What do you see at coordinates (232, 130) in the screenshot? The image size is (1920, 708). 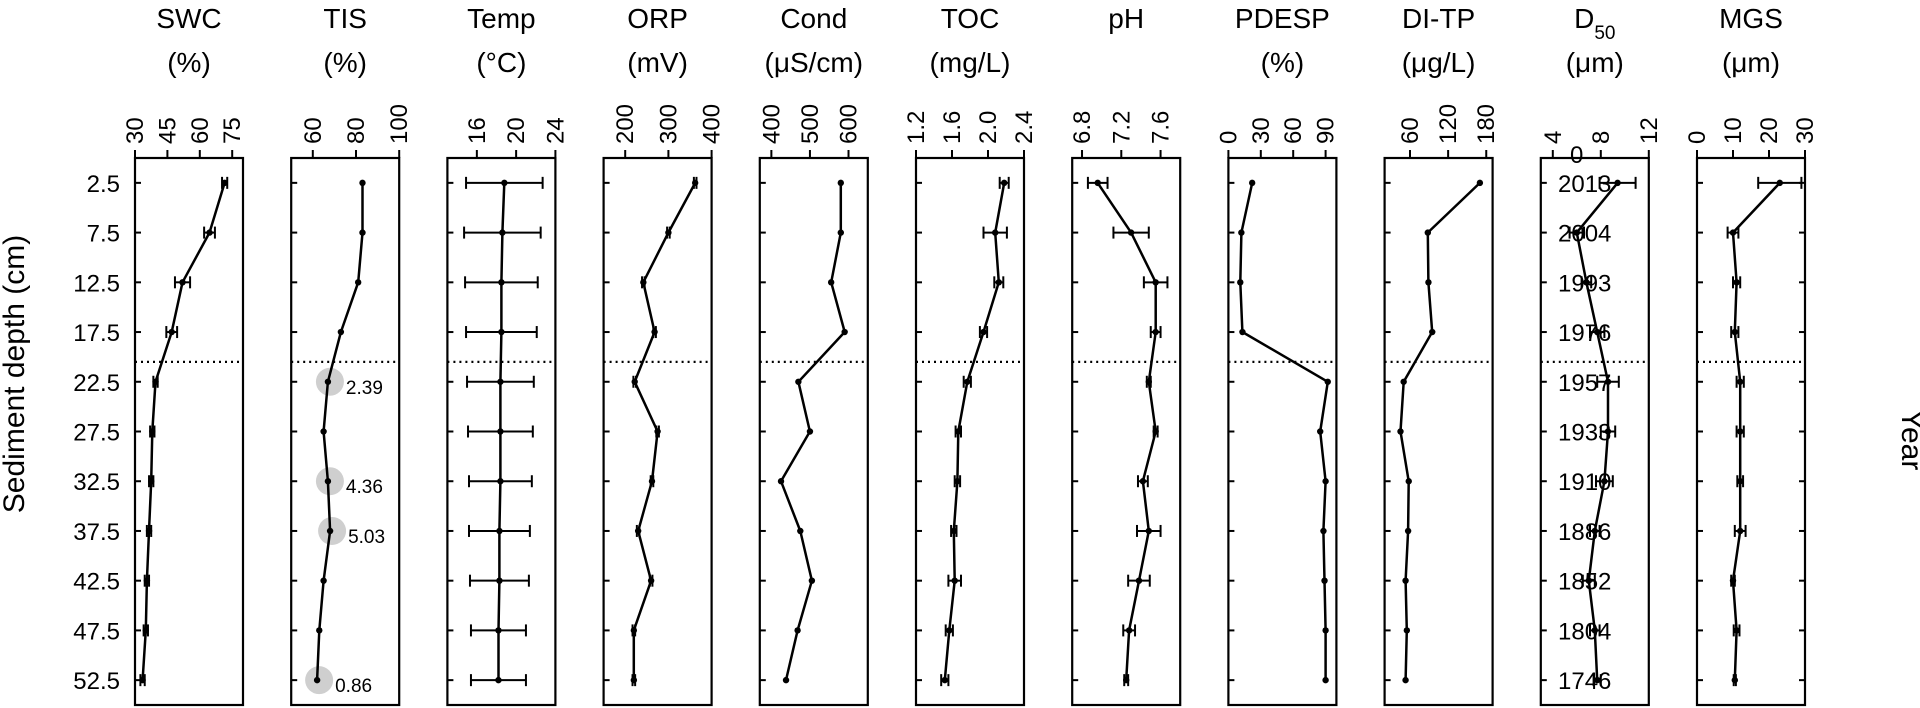 I see `x-tick-label: 75` at bounding box center [232, 130].